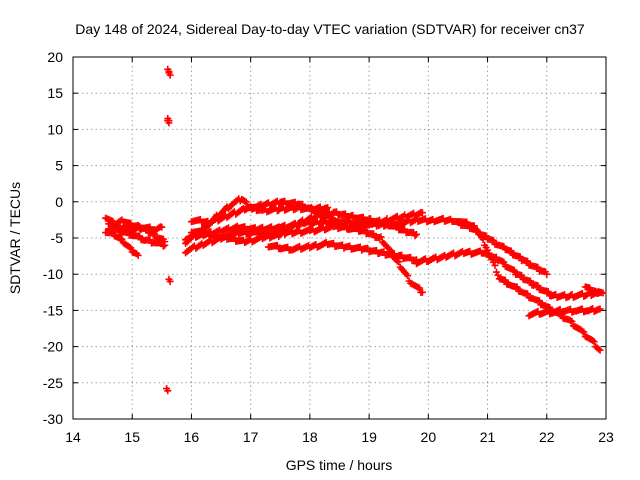 This screenshot has height=480, width=640. I want to click on y-tick-label: -30, so click(53, 419).